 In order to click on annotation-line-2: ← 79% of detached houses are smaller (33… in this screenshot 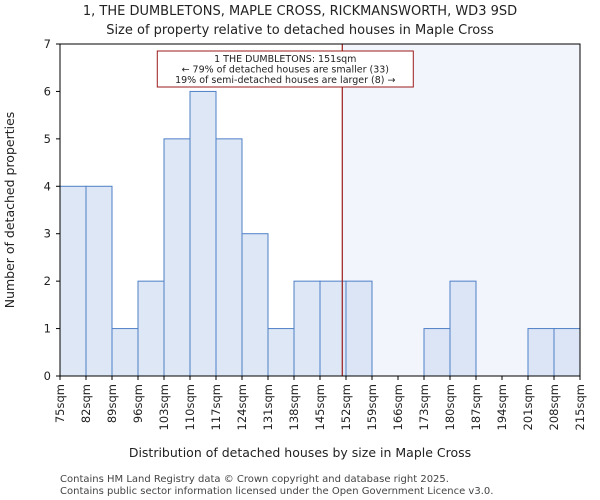, I will do `click(285, 70)`.